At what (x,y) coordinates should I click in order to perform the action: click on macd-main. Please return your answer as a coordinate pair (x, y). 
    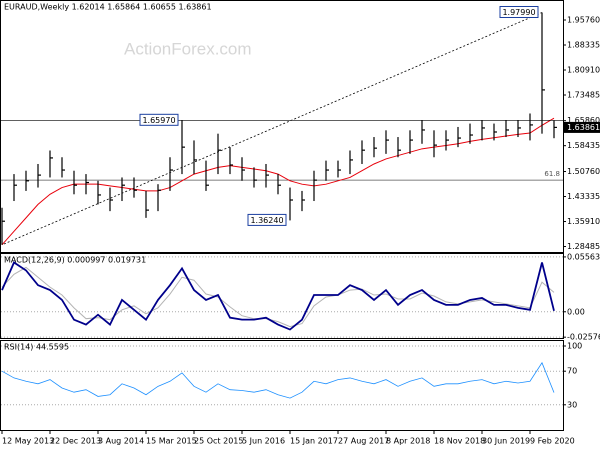
    Looking at the image, I should click on (278, 296).